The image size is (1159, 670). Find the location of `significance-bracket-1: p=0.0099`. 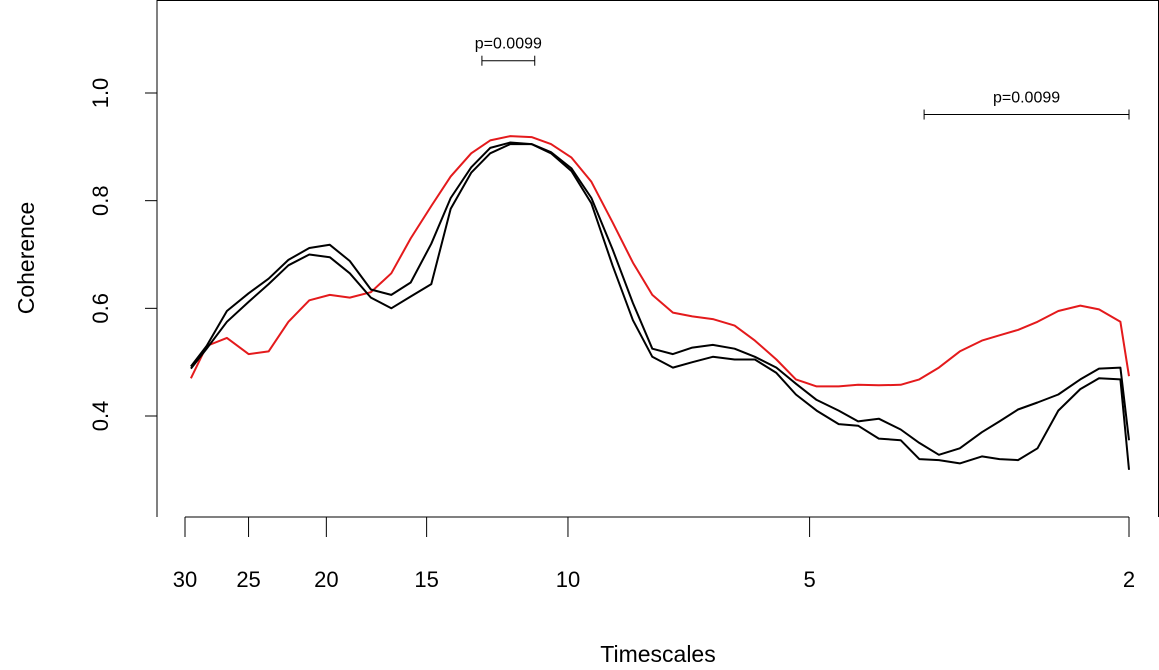

significance-bracket-1: p=0.0099 is located at coordinates (508, 51).